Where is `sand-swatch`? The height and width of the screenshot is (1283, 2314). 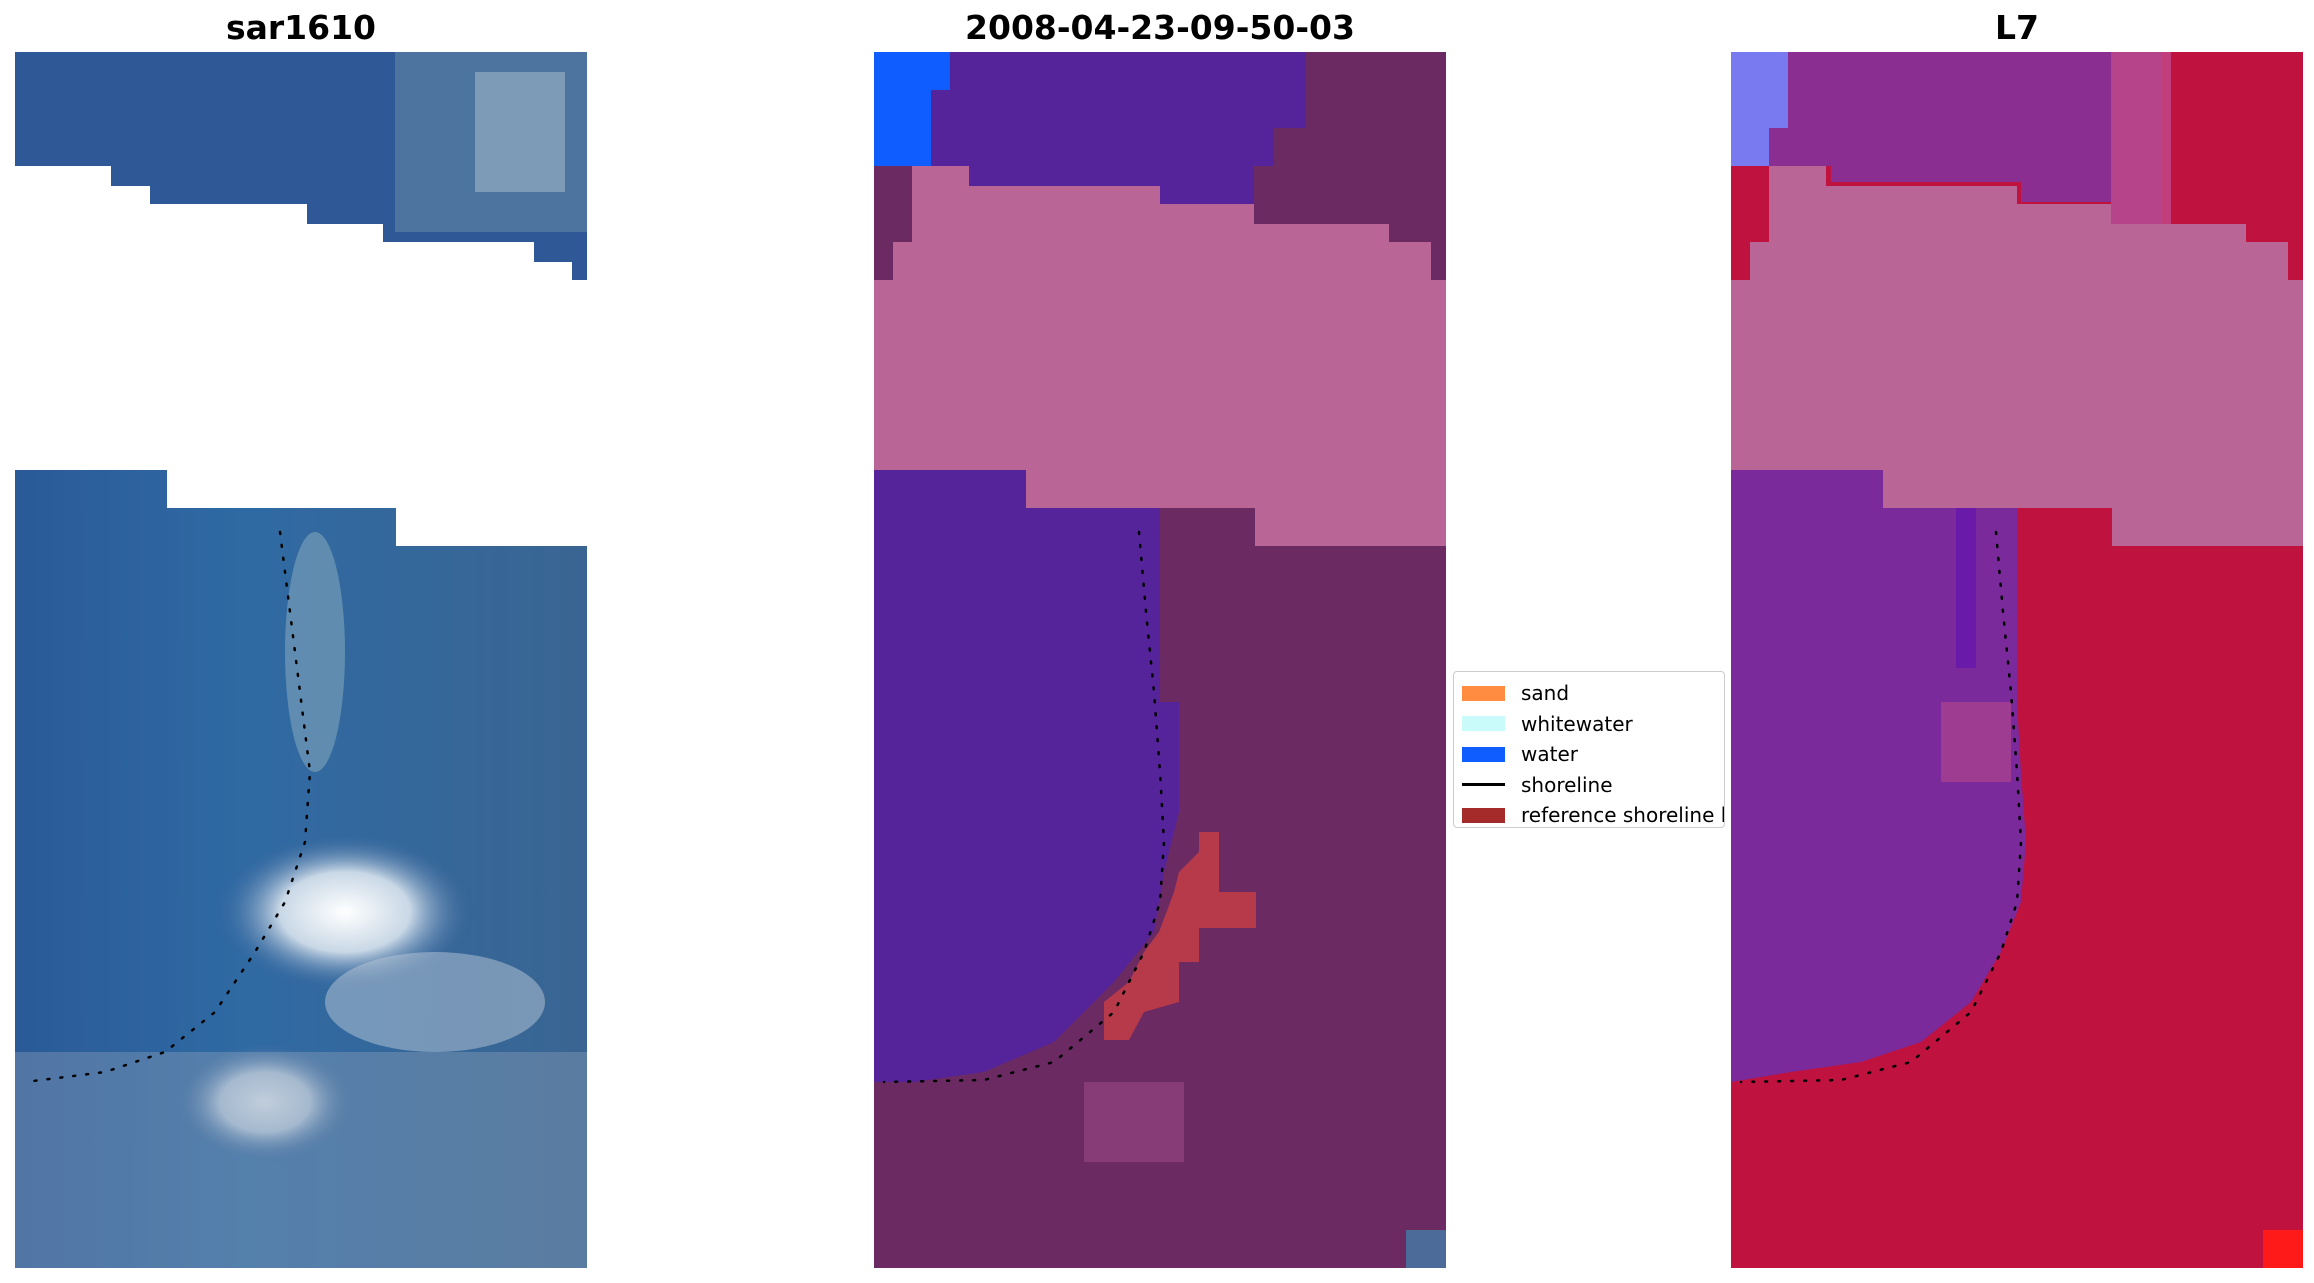 sand-swatch is located at coordinates (1483, 693).